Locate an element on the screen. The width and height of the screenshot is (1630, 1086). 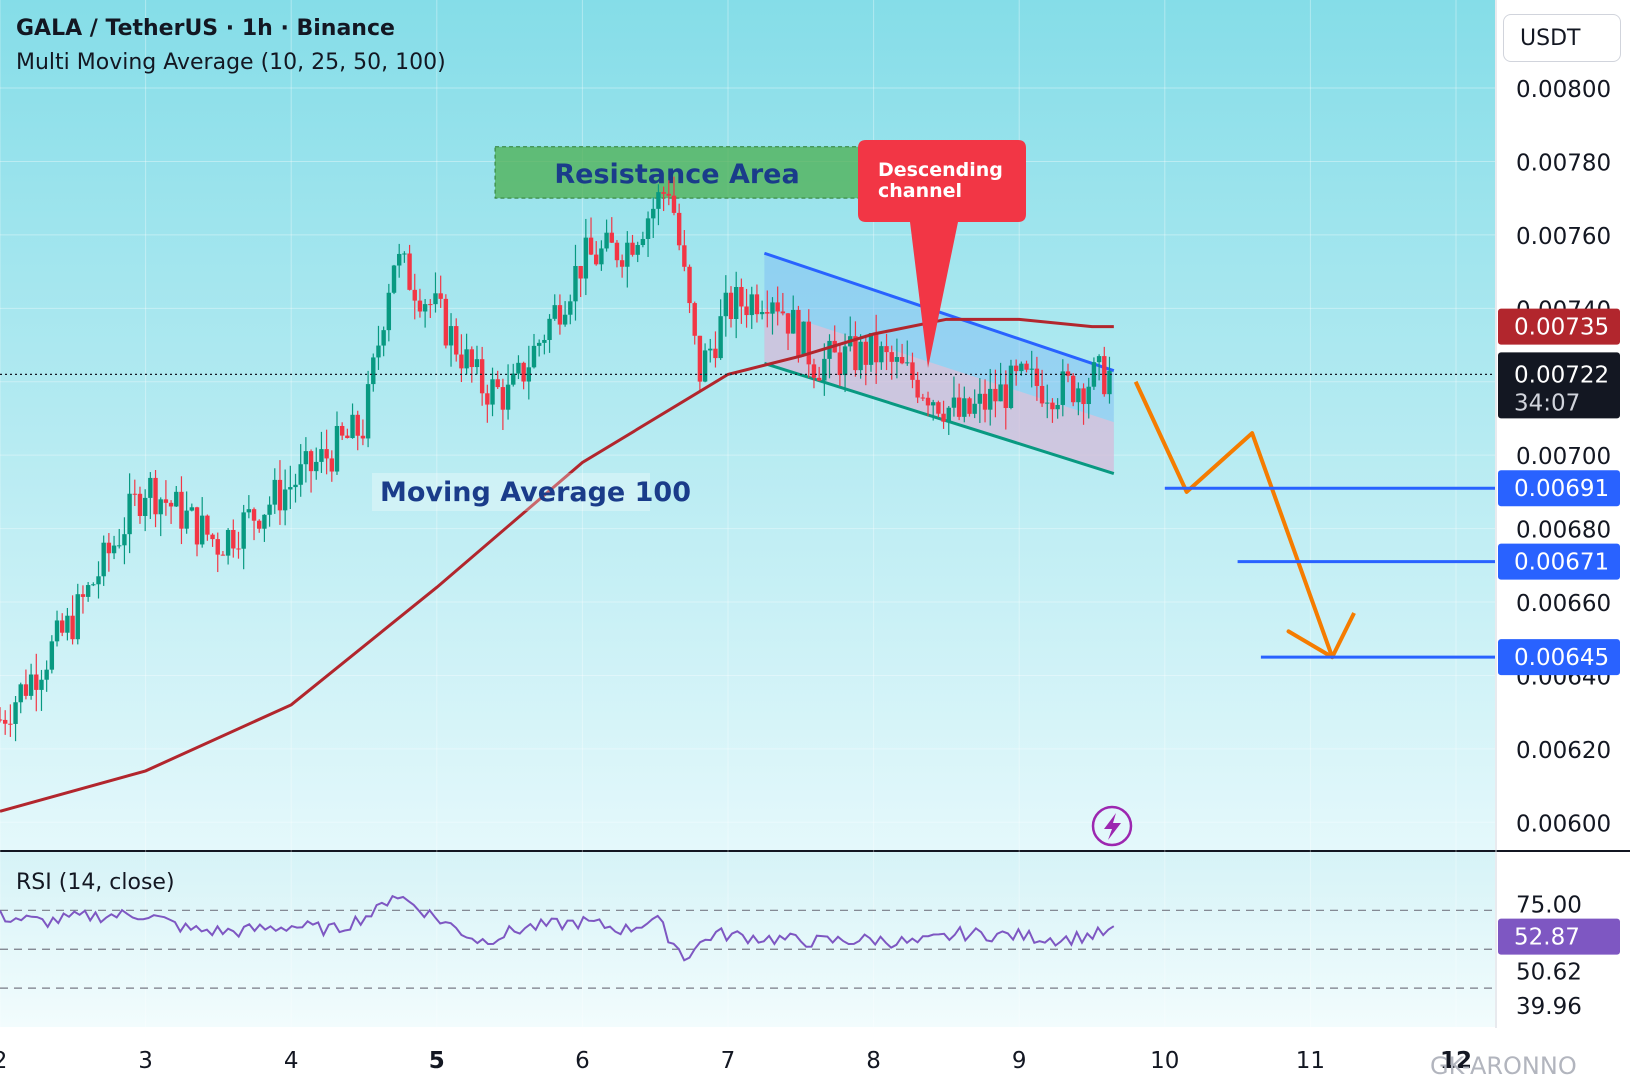
target-badge: 0.00671 is located at coordinates (1561, 563).